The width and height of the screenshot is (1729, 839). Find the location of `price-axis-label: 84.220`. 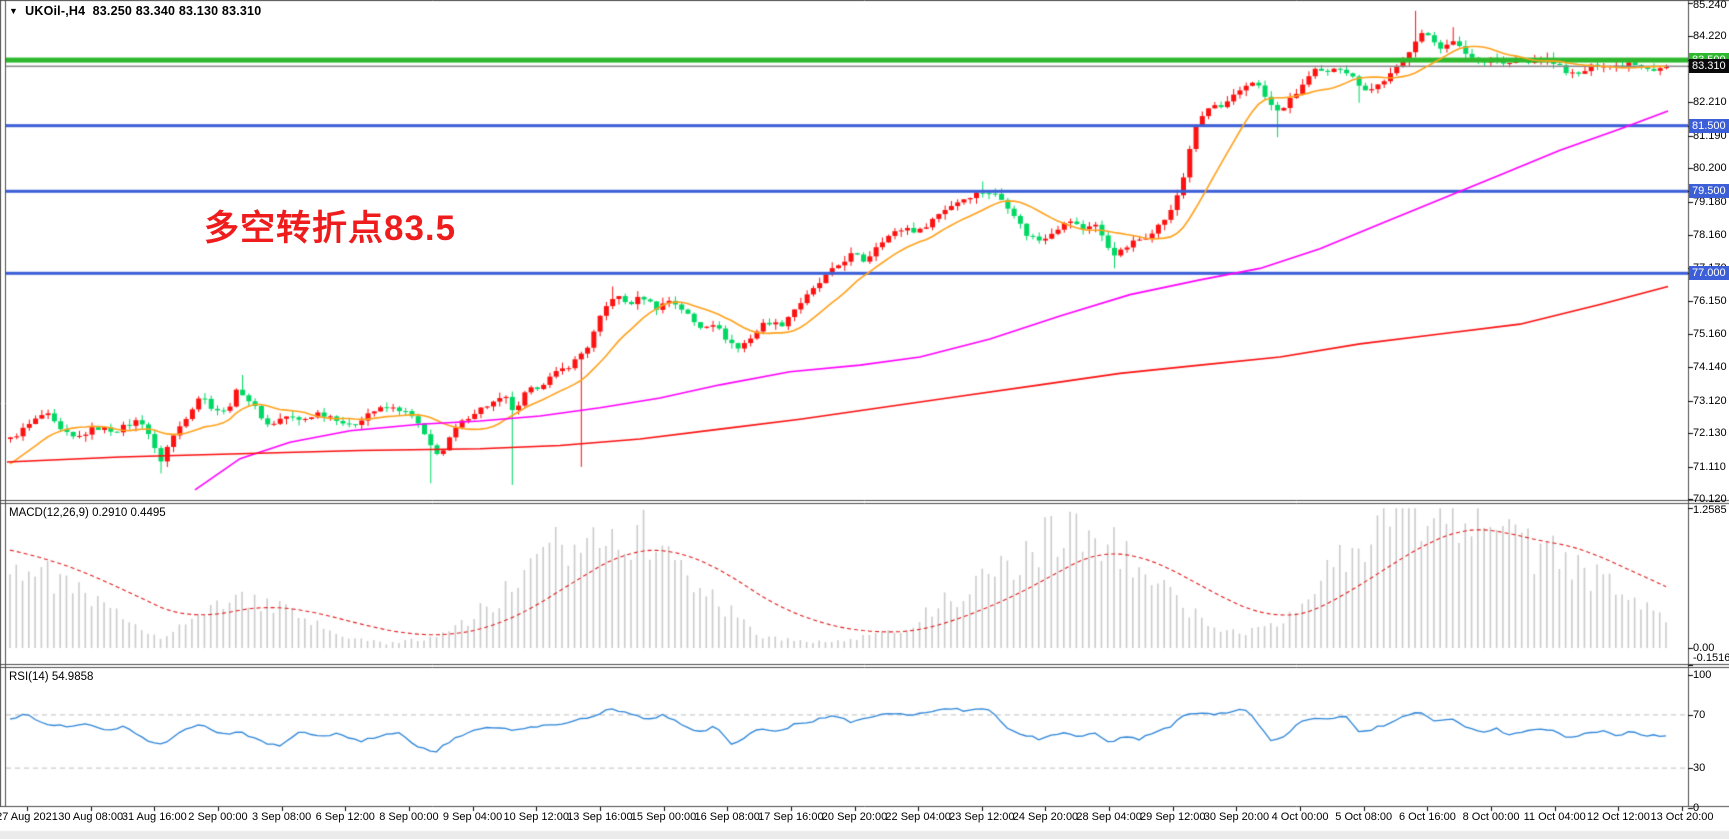

price-axis-label: 84.220 is located at coordinates (1710, 36).